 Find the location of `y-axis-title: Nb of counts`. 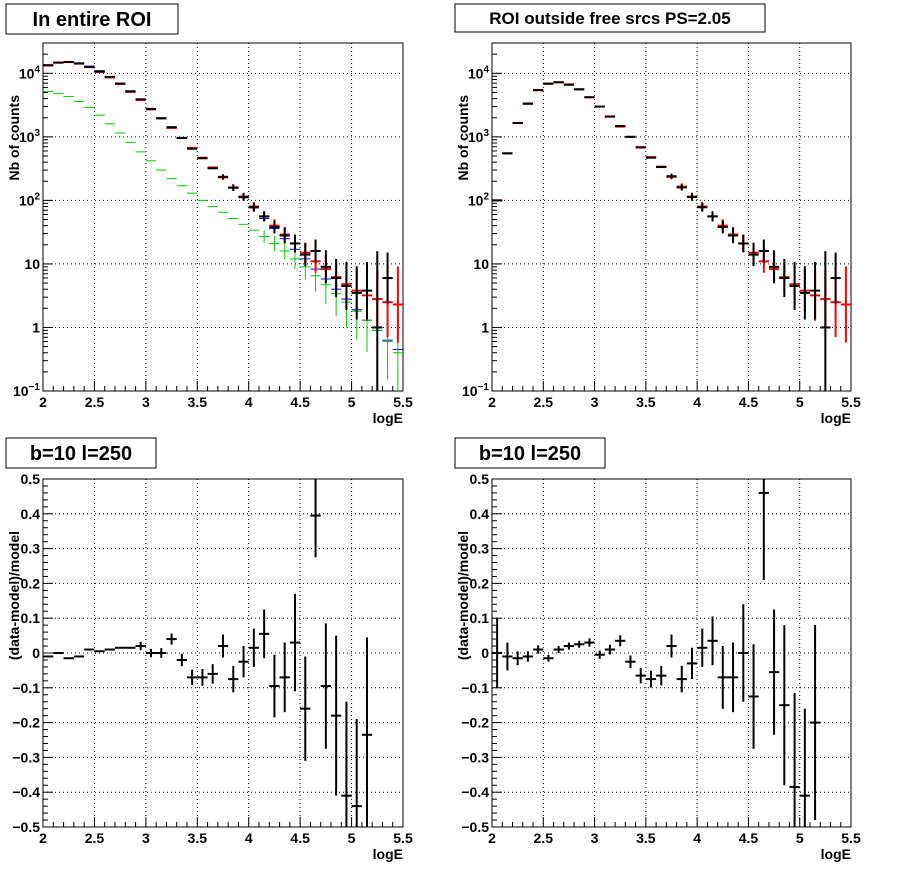

y-axis-title: Nb of counts is located at coordinates (14, 138).